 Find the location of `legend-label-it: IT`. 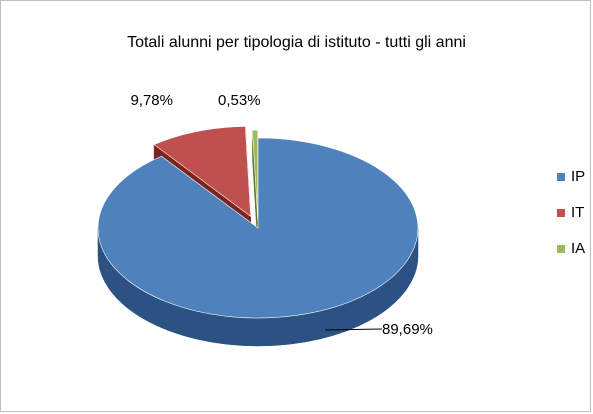

legend-label-it: IT is located at coordinates (578, 212).